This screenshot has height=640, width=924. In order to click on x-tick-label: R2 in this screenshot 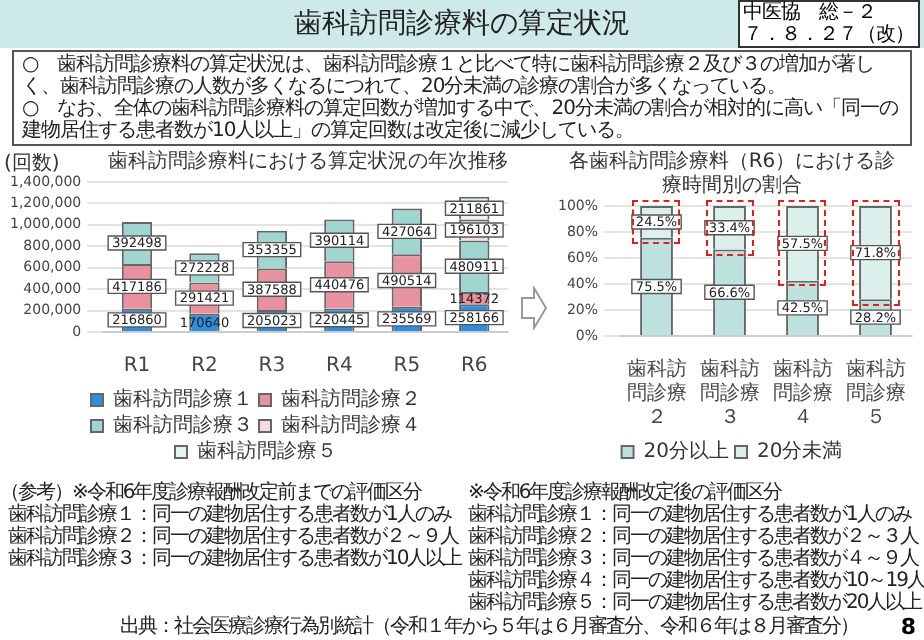, I will do `click(204, 366)`.